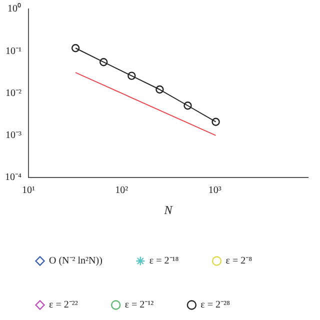  What do you see at coordinates (14, 8) in the screenshot?
I see `y-tick-label: 10⁰` at bounding box center [14, 8].